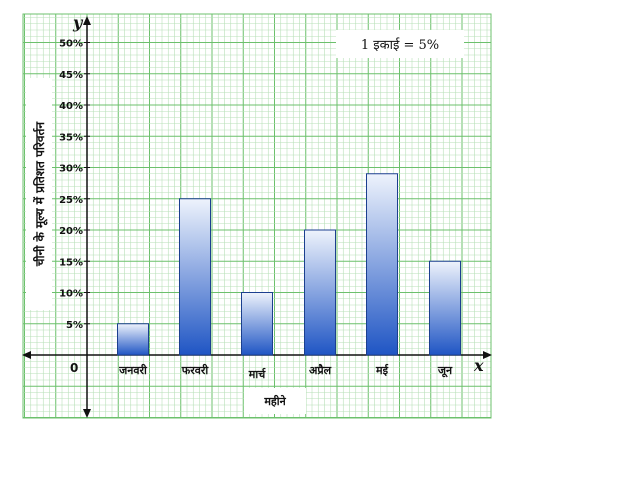  I want to click on y-tick-label: 20%, so click(71, 231).